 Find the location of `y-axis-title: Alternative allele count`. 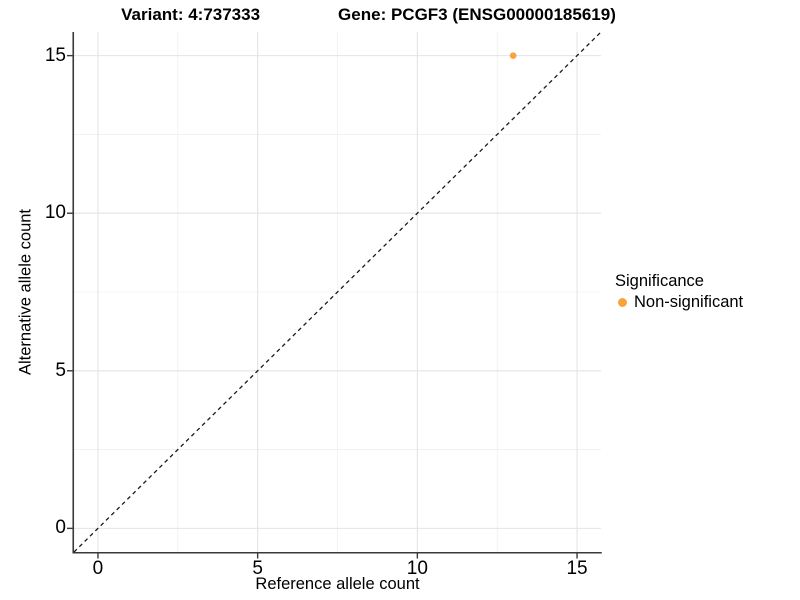

y-axis-title: Alternative allele count is located at coordinates (25, 292).